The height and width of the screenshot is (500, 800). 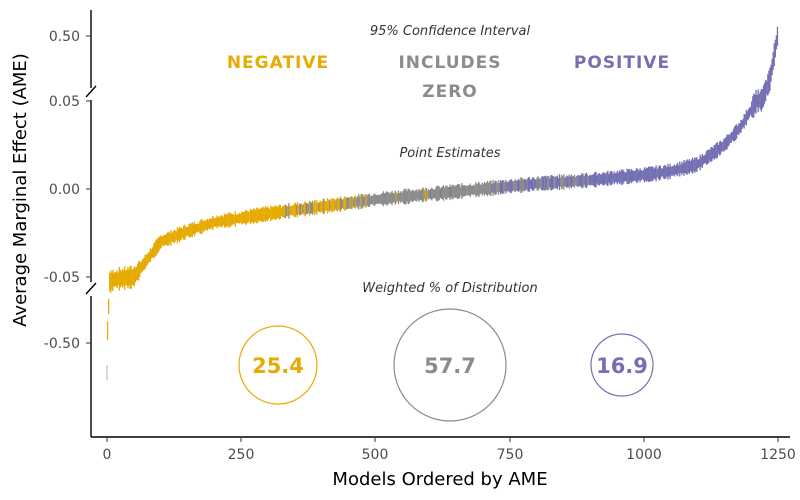 I want to click on percent-label-includes-zero: 57.7, so click(x=450, y=366).